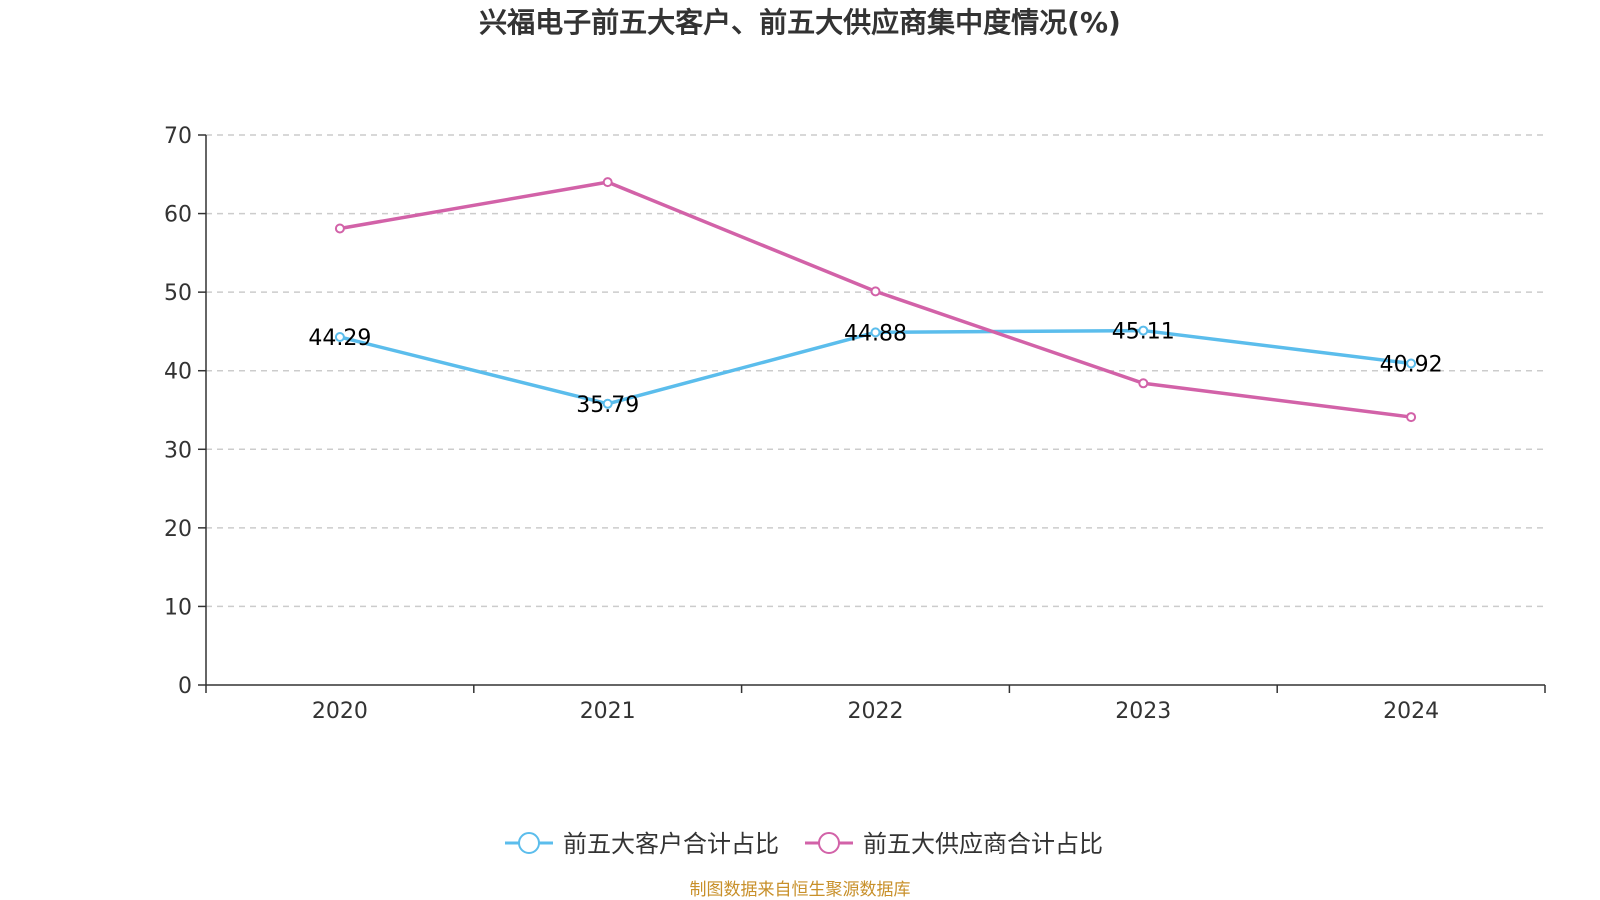 This screenshot has height=900, width=1600. I want to click on chart-title: 兴福电子前五大客户、前五大供应商集中度情况(%), so click(800, 22).